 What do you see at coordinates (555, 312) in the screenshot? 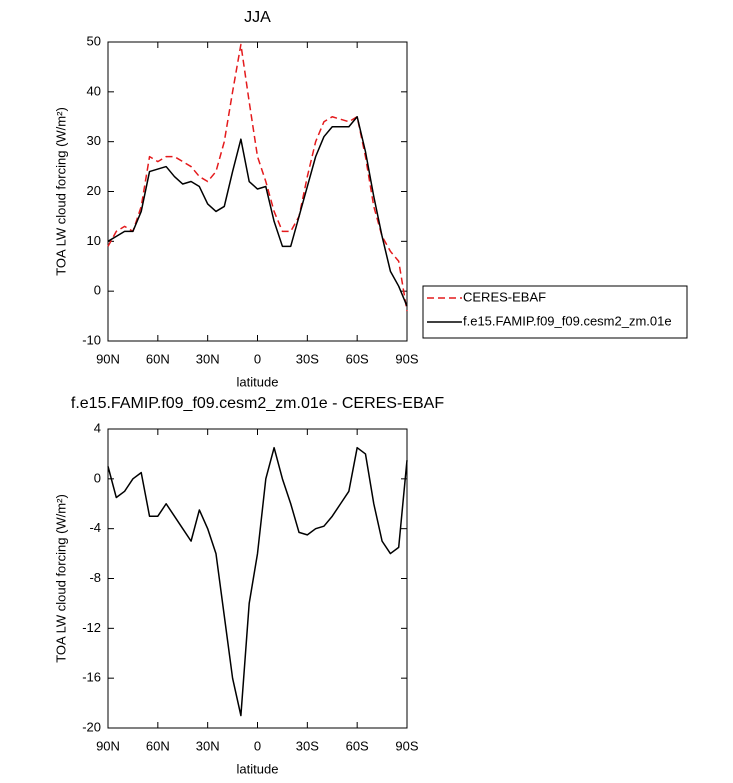
I see `legend-box` at bounding box center [555, 312].